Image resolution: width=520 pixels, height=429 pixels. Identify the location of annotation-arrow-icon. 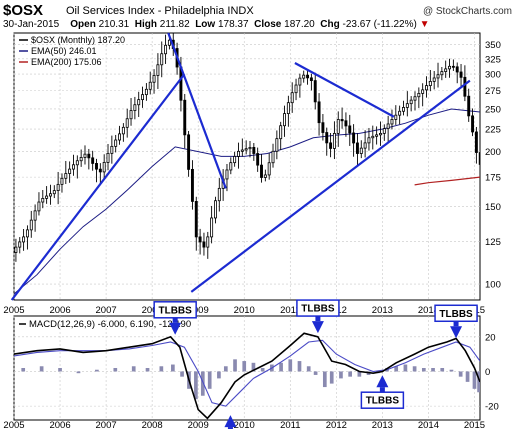
(456, 332).